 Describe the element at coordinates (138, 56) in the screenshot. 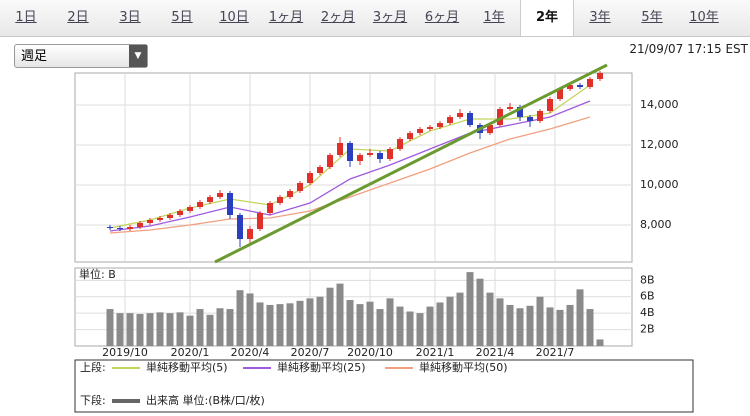

I see `dropdown-arrow: ▼` at that location.